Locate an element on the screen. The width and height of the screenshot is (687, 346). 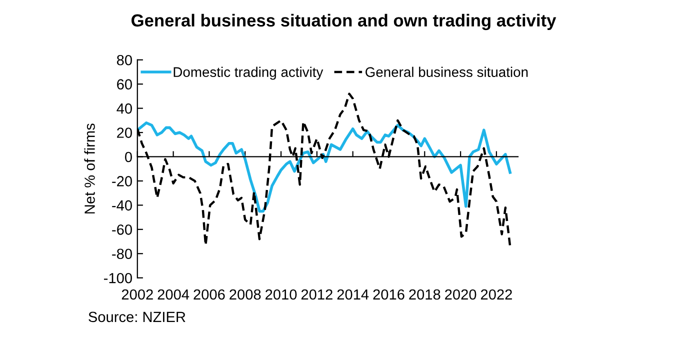
source-note: Source: NZIER is located at coordinates (137, 317).